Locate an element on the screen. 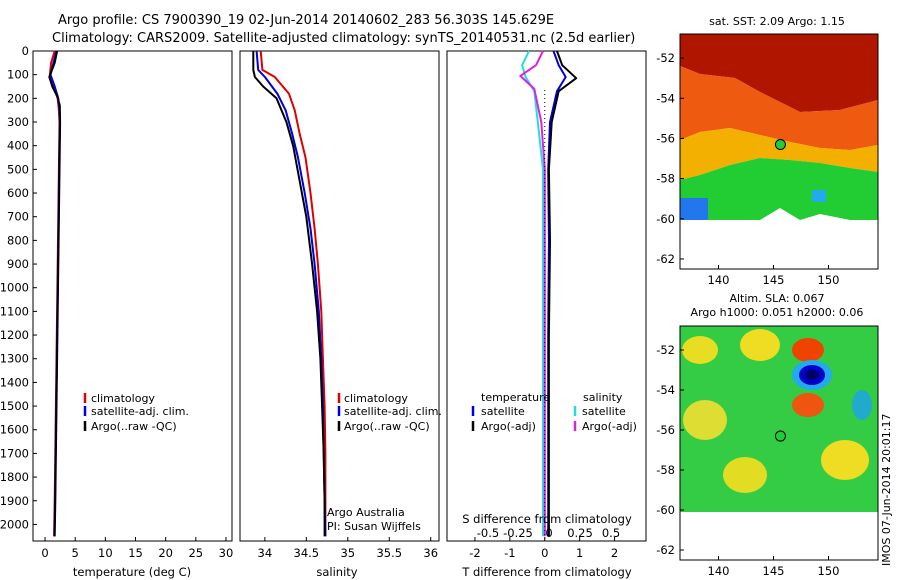 The width and height of the screenshot is (900, 580). sla-low-anomaly is located at coordinates (862, 405).